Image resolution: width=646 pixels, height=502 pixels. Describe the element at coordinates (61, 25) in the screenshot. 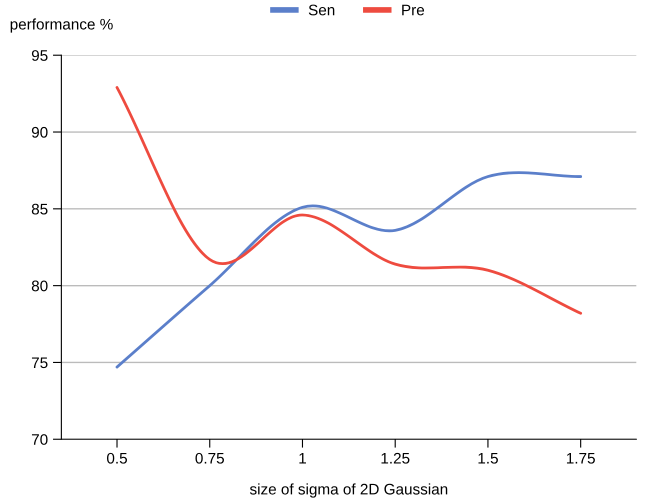

I see `y-axis-title: performance %` at that location.